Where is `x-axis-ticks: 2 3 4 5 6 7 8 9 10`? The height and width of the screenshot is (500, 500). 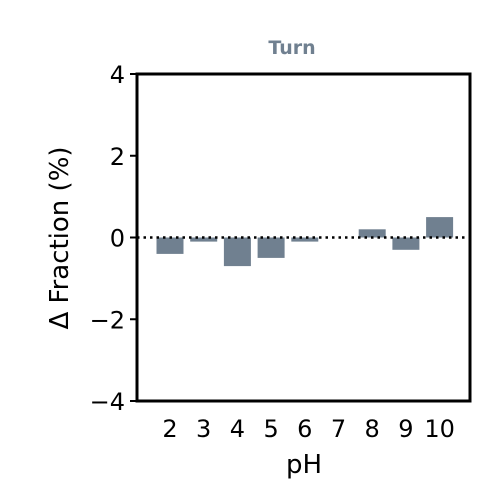
x-axis-ticks: 2 3 4 5 6 7 8 9 10 is located at coordinates (308, 429).